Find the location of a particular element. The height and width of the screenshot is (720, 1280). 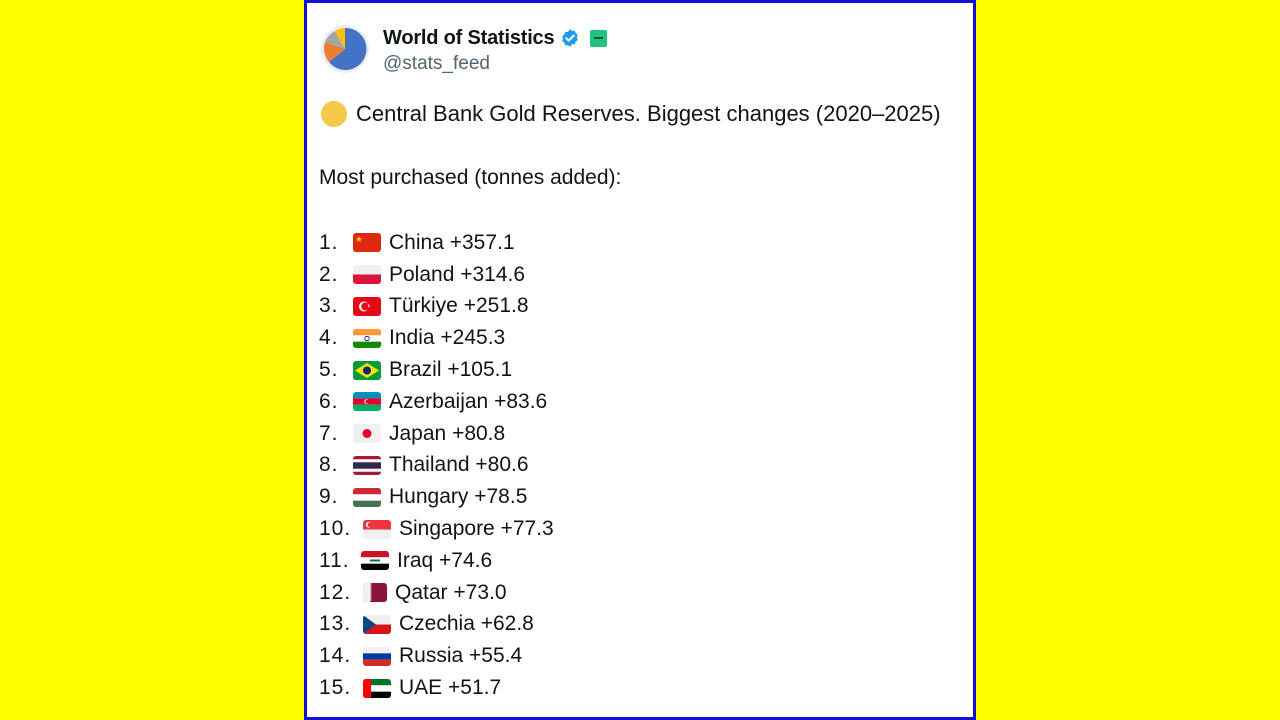

tonnes-value: +83.6 is located at coordinates (521, 401).